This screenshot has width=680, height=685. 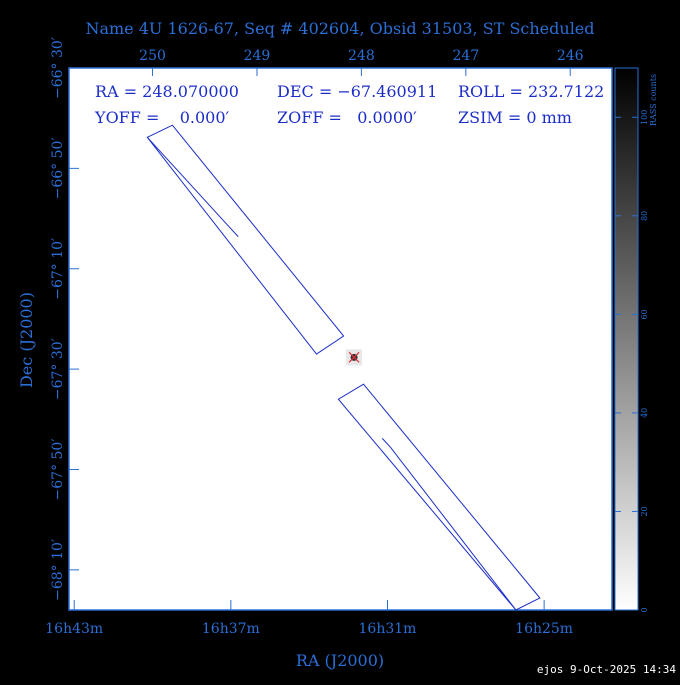 What do you see at coordinates (152, 56) in the screenshot?
I see `x-top-tick-label-0: 250` at bounding box center [152, 56].